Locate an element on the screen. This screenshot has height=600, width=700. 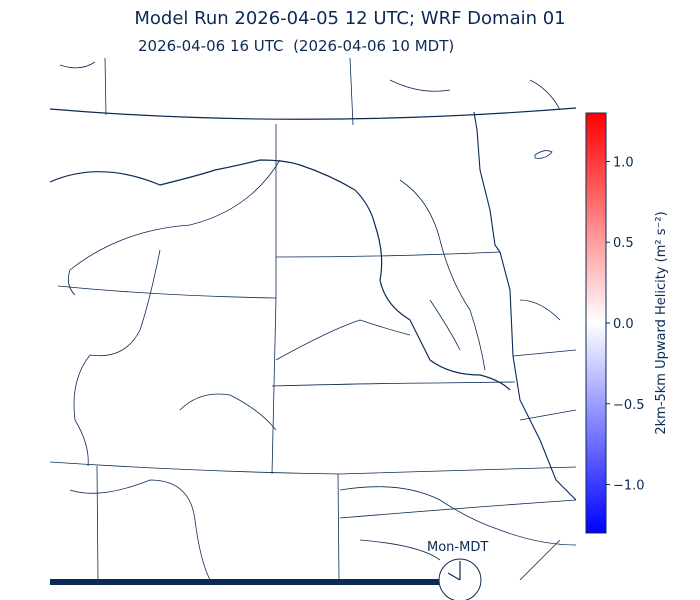
colorbar-tick-label: 1.0 is located at coordinates (623, 162).